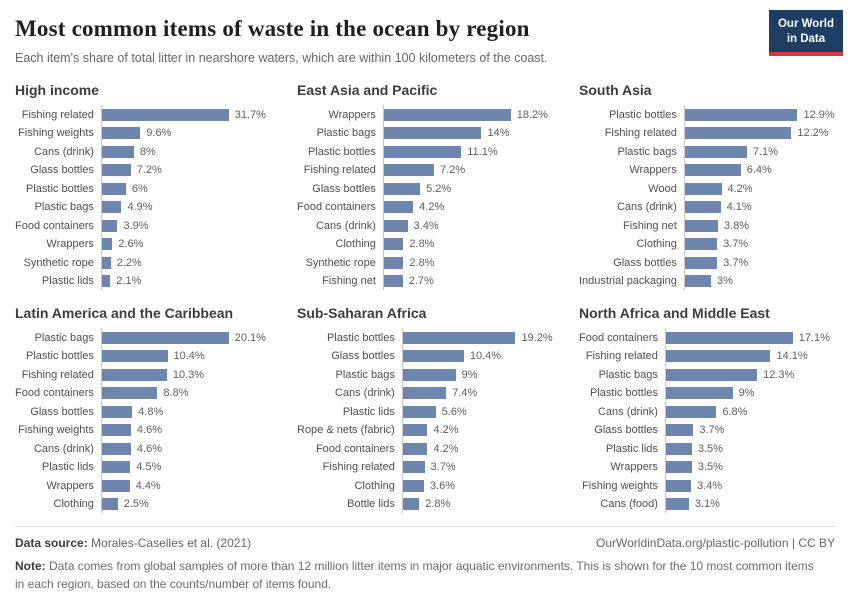 The height and width of the screenshot is (600, 850). What do you see at coordinates (467, 114) in the screenshot?
I see `bar-track: 18.2%` at bounding box center [467, 114].